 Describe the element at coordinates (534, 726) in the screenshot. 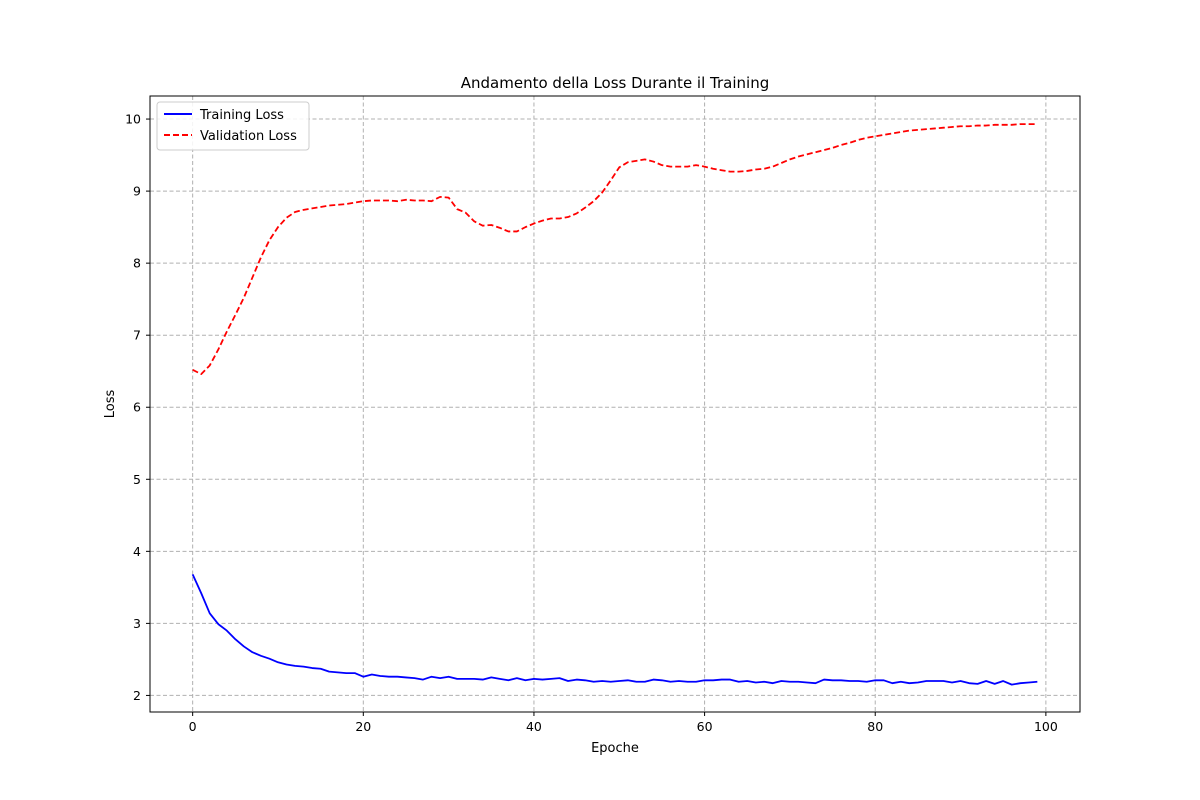

I see `x-tick-label-2: 40` at that location.